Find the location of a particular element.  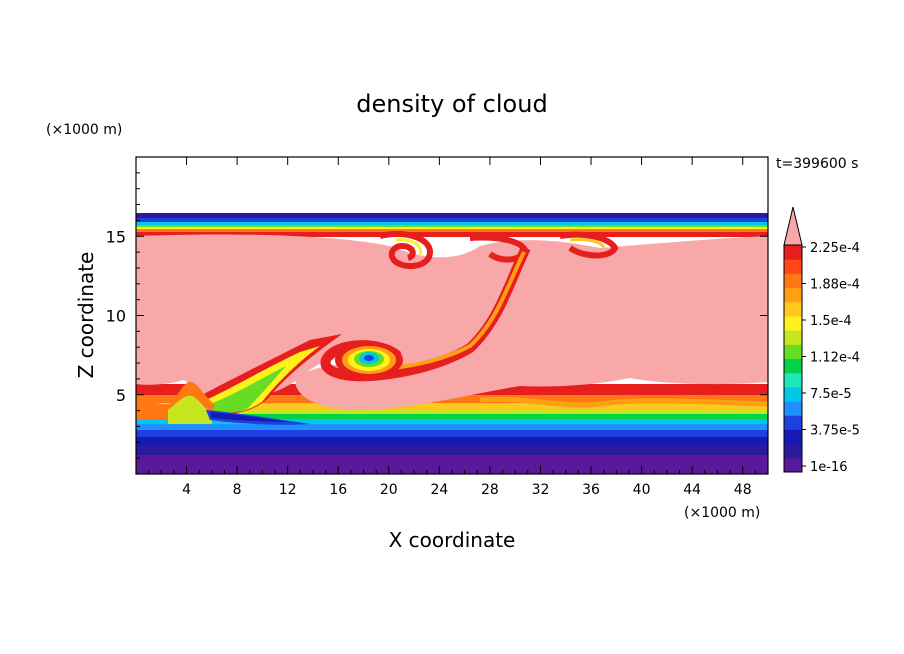

time-label: t=399600 s is located at coordinates (817, 164).